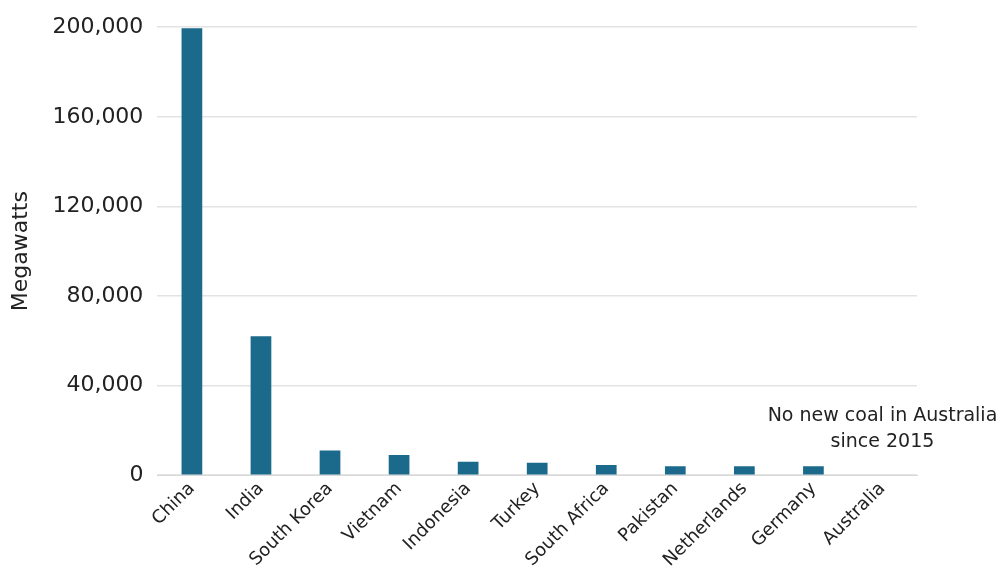  What do you see at coordinates (98, 25) in the screenshot?
I see `y-tick-label: 200,000` at bounding box center [98, 25].